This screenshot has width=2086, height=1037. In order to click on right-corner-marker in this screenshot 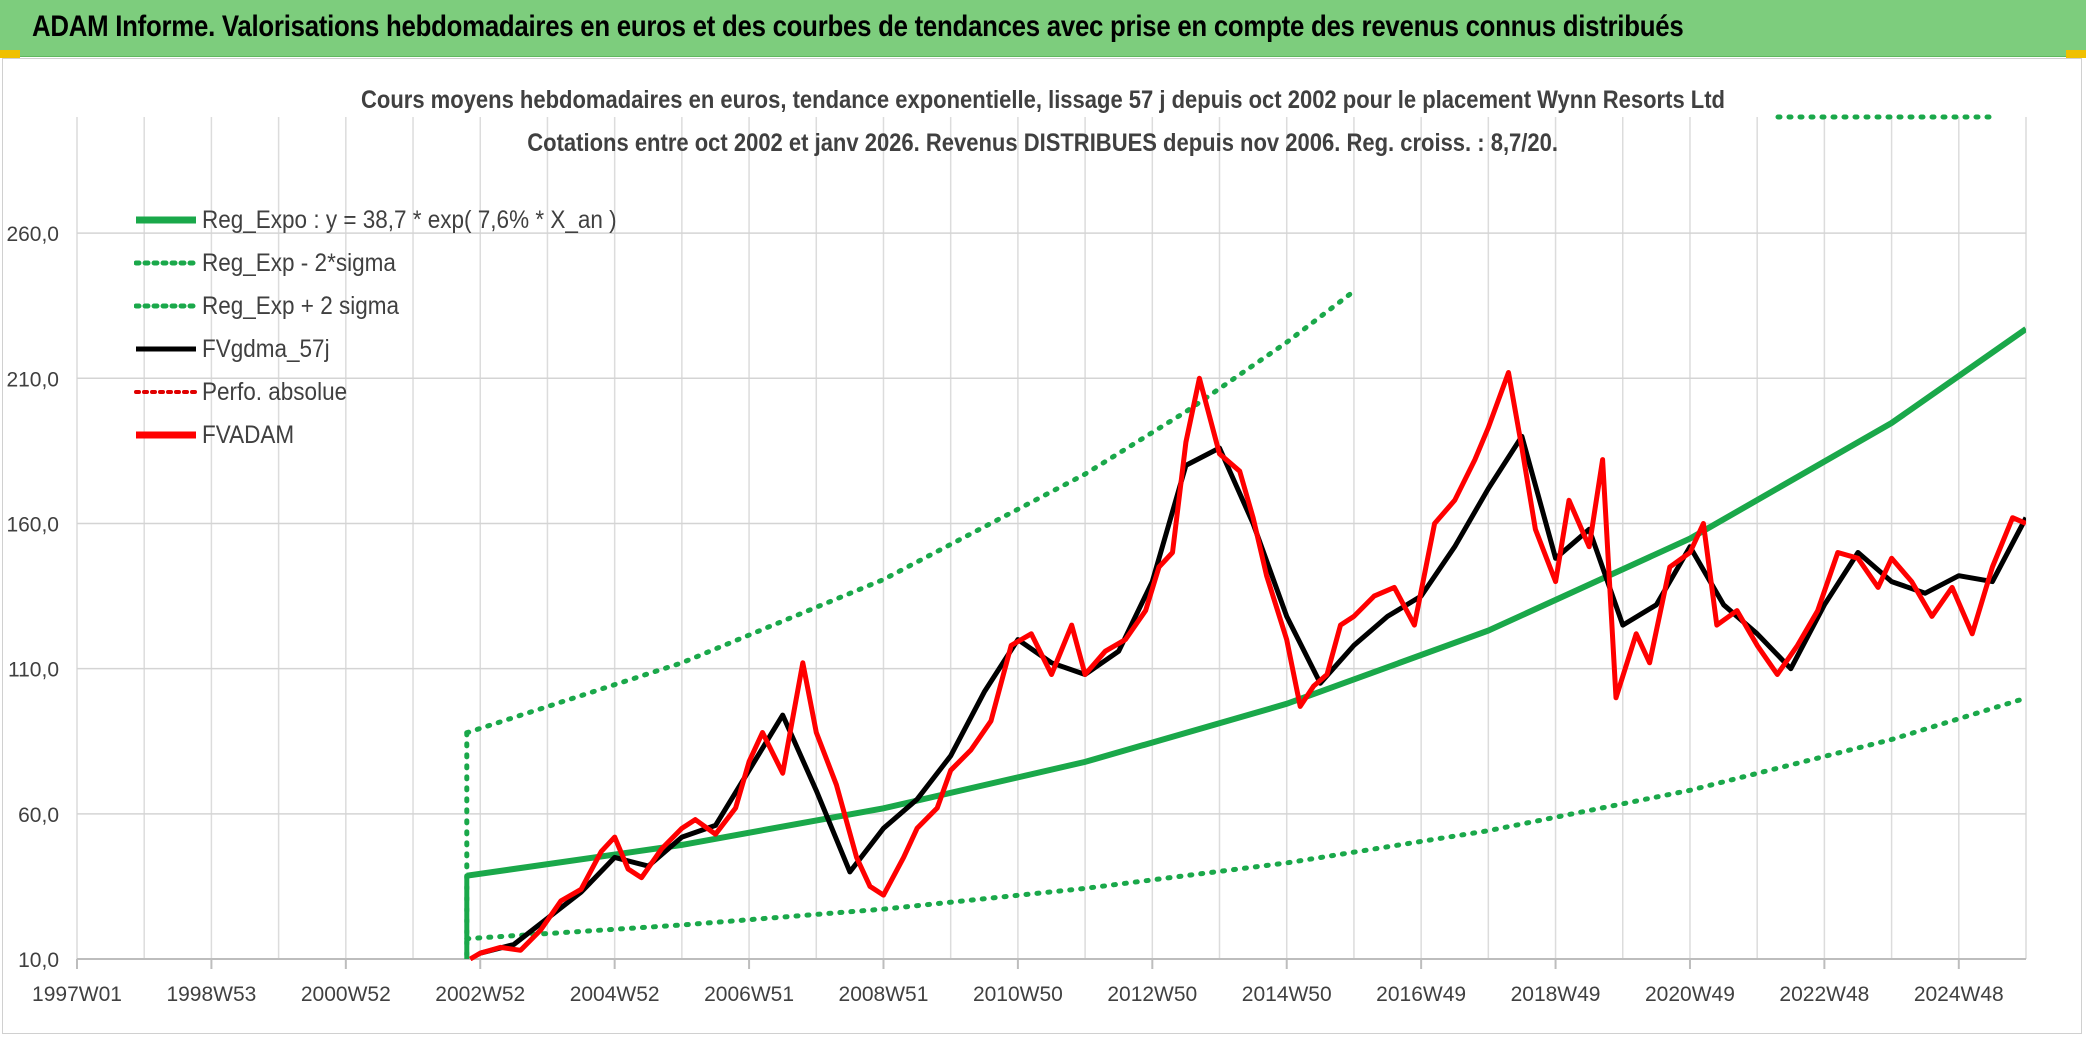, I will do `click(2076, 54)`.